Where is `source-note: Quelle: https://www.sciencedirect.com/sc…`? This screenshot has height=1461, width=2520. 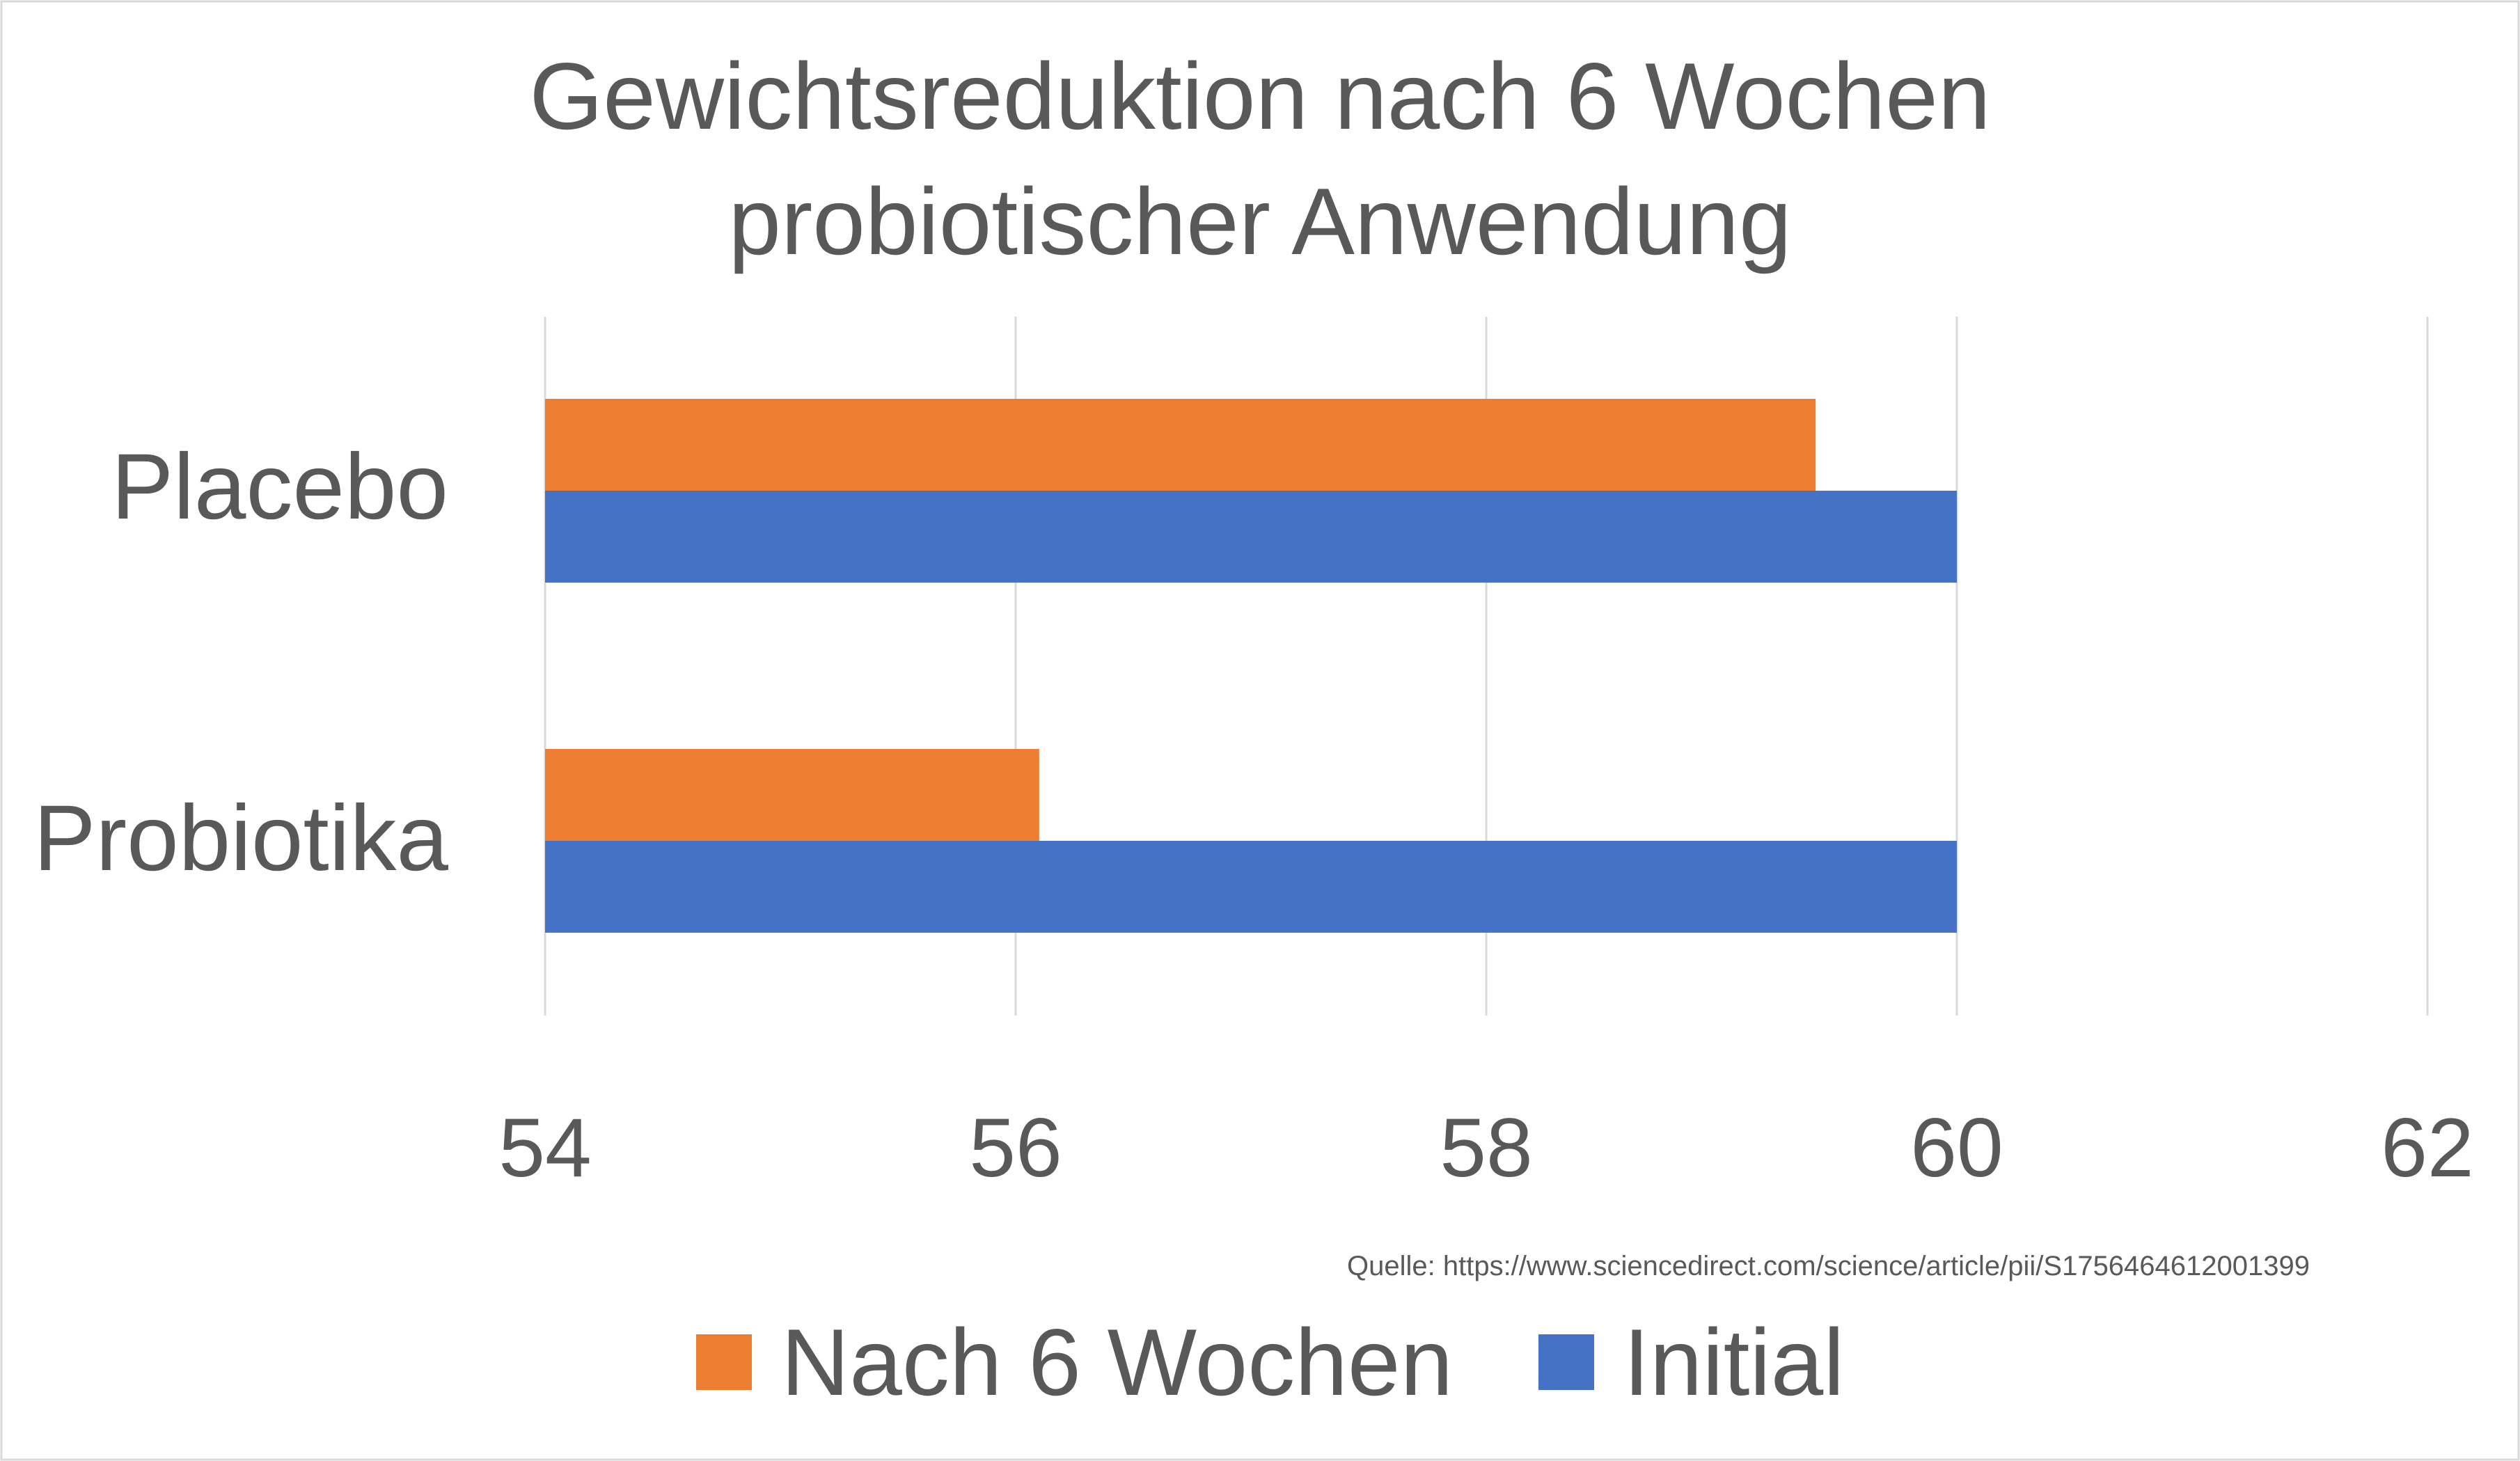
source-note: Quelle: https://www.sciencedirect.com/sc… is located at coordinates (1828, 1266).